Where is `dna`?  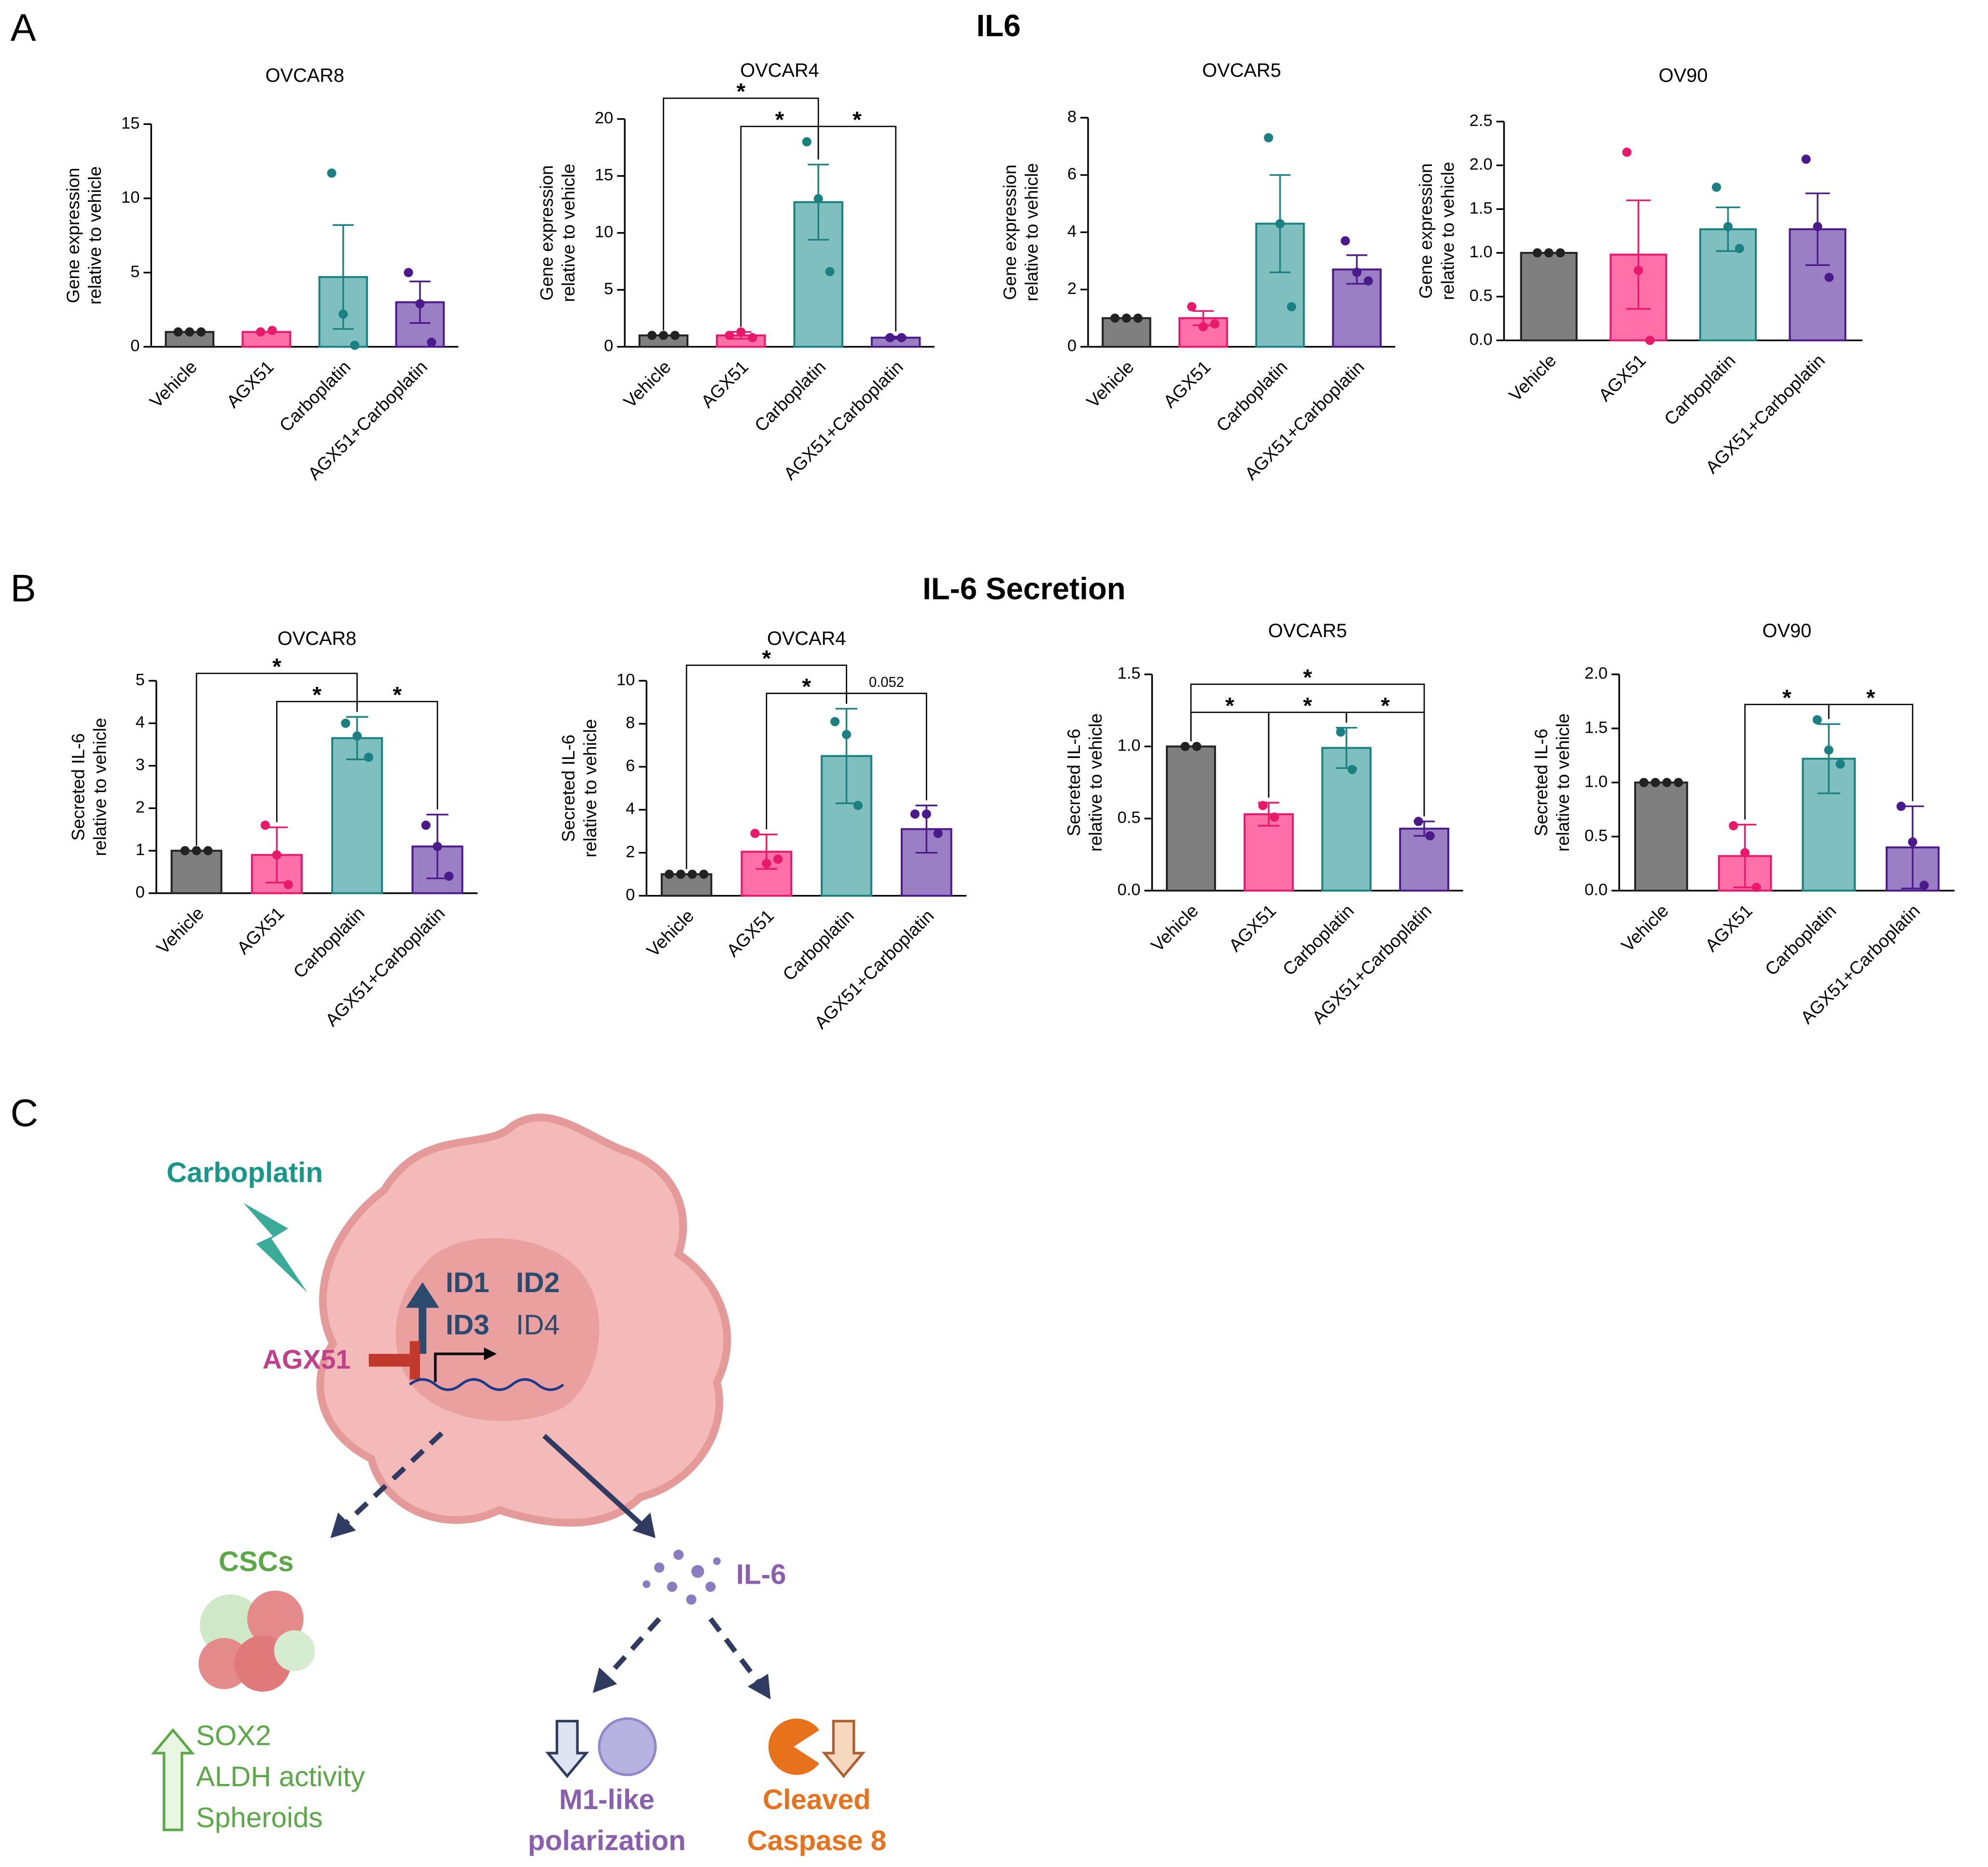 dna is located at coordinates (487, 1384).